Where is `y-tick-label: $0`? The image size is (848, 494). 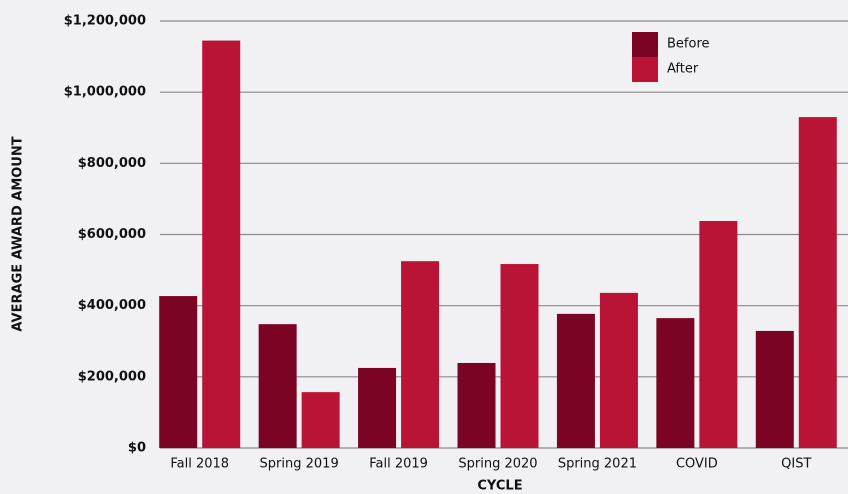
y-tick-label: $0 is located at coordinates (137, 448).